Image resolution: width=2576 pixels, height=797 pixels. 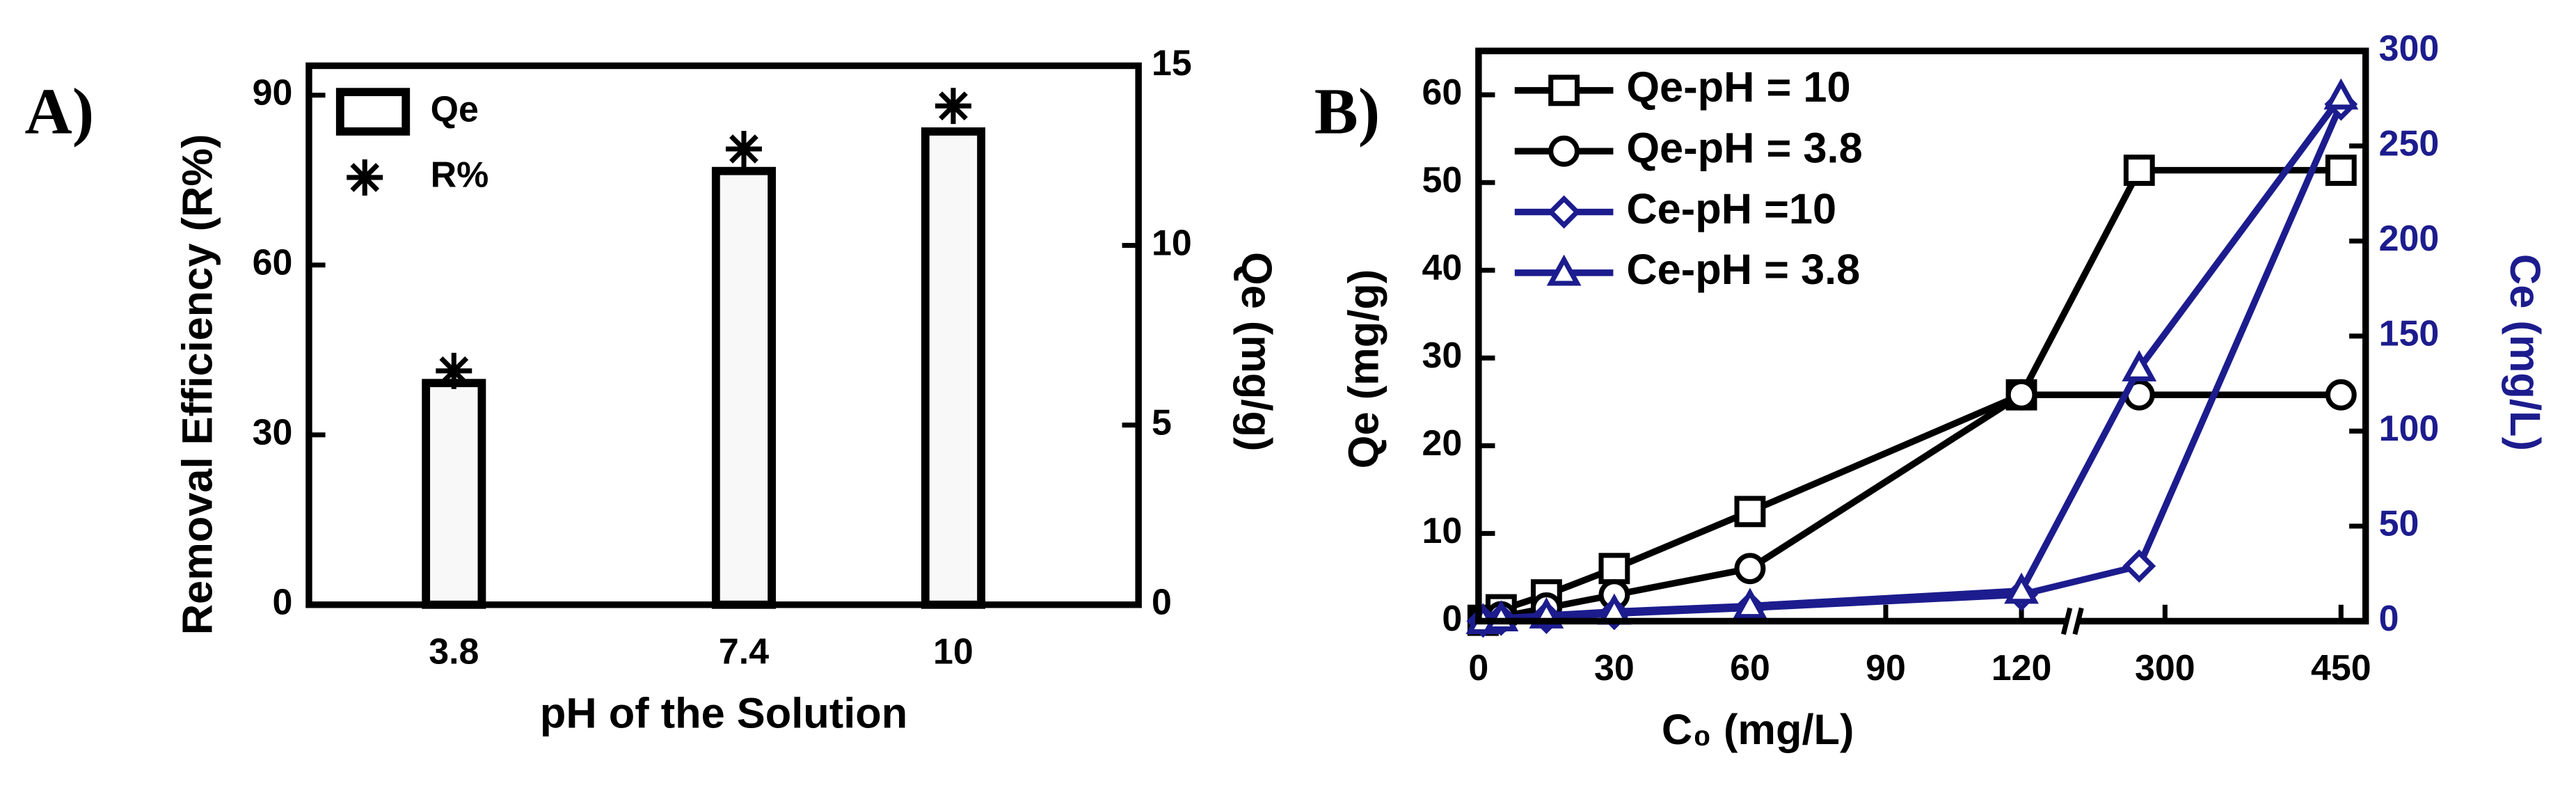 I want to click on y2-tick-label: 50, so click(x=2399, y=524).